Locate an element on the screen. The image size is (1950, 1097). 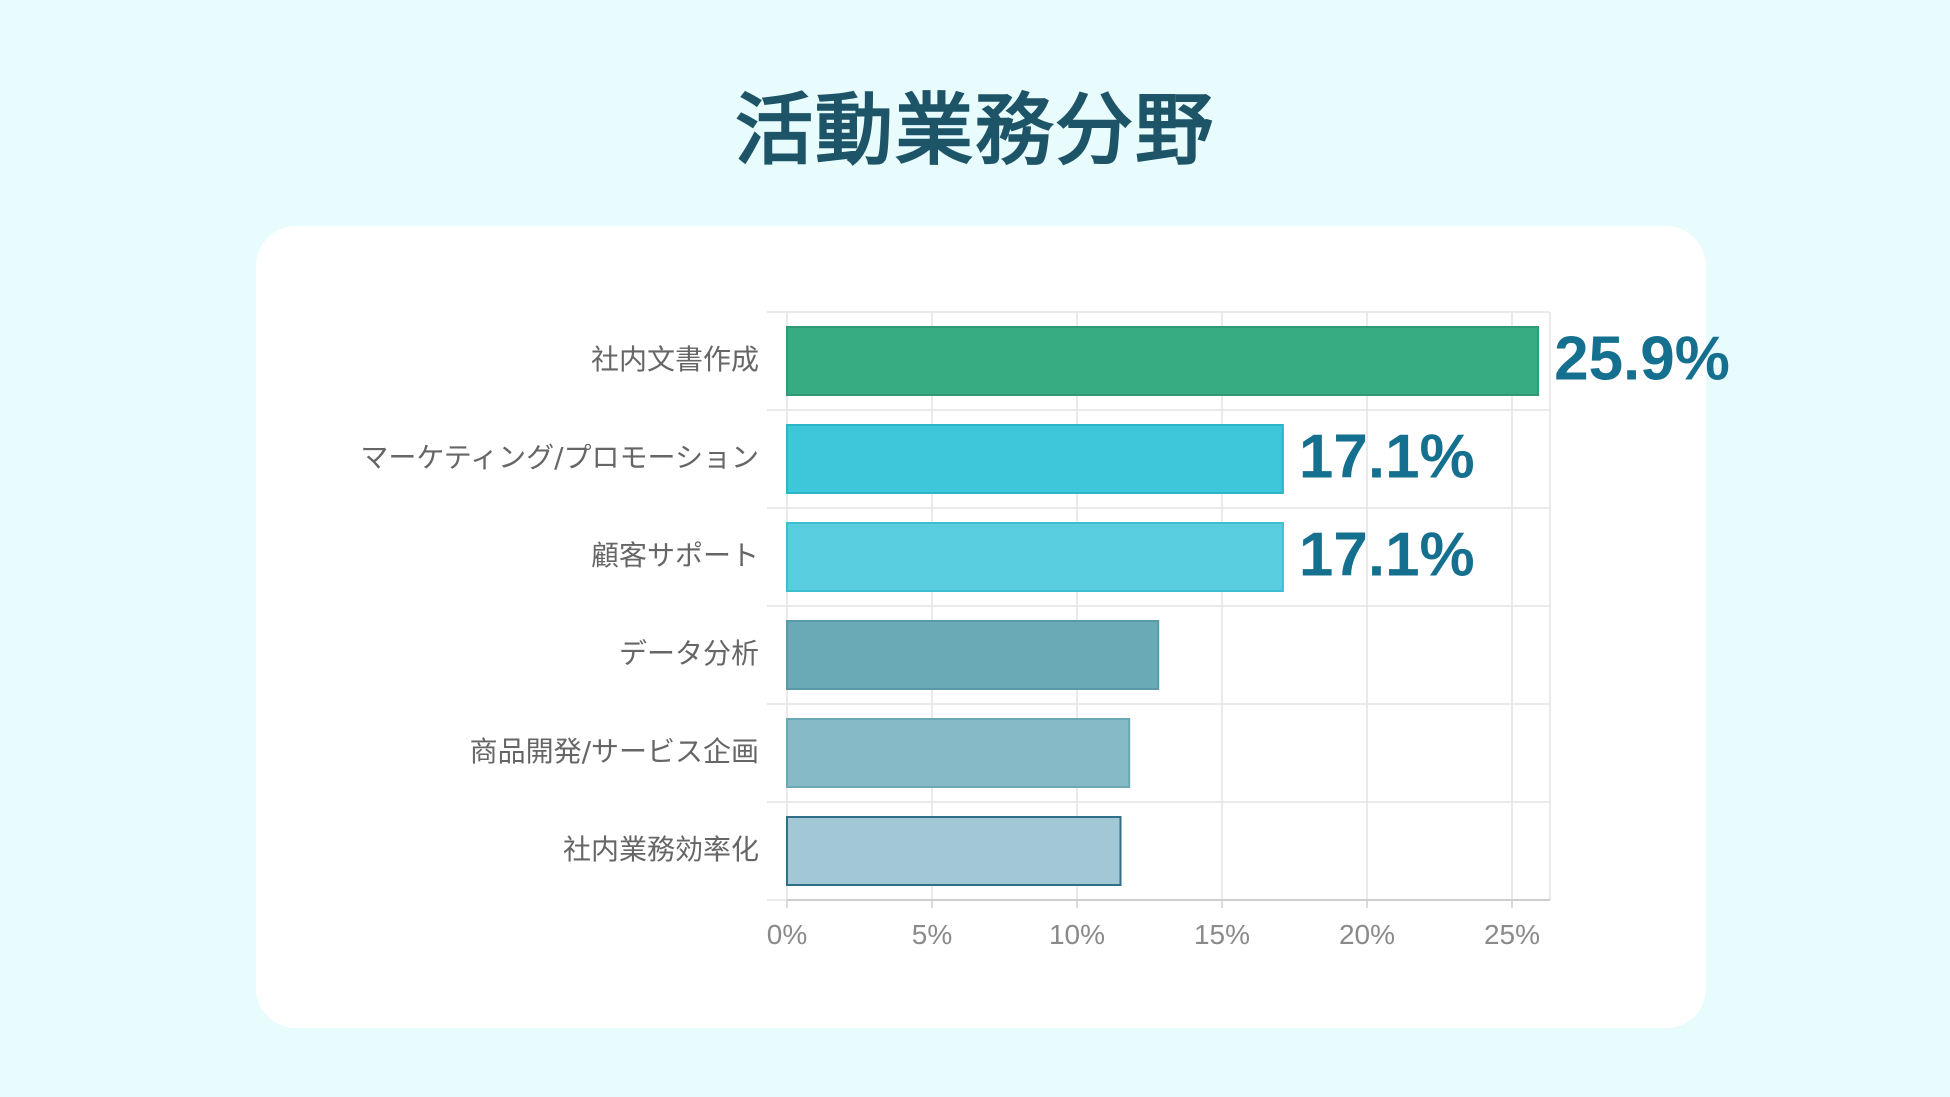
page-title: 活動業務分野 is located at coordinates (974, 131).